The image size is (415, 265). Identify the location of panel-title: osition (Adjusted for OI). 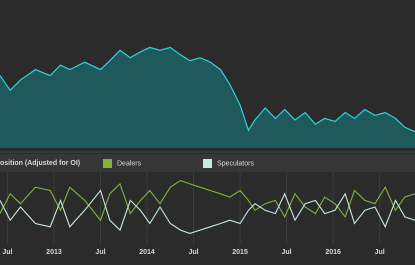
(40, 163).